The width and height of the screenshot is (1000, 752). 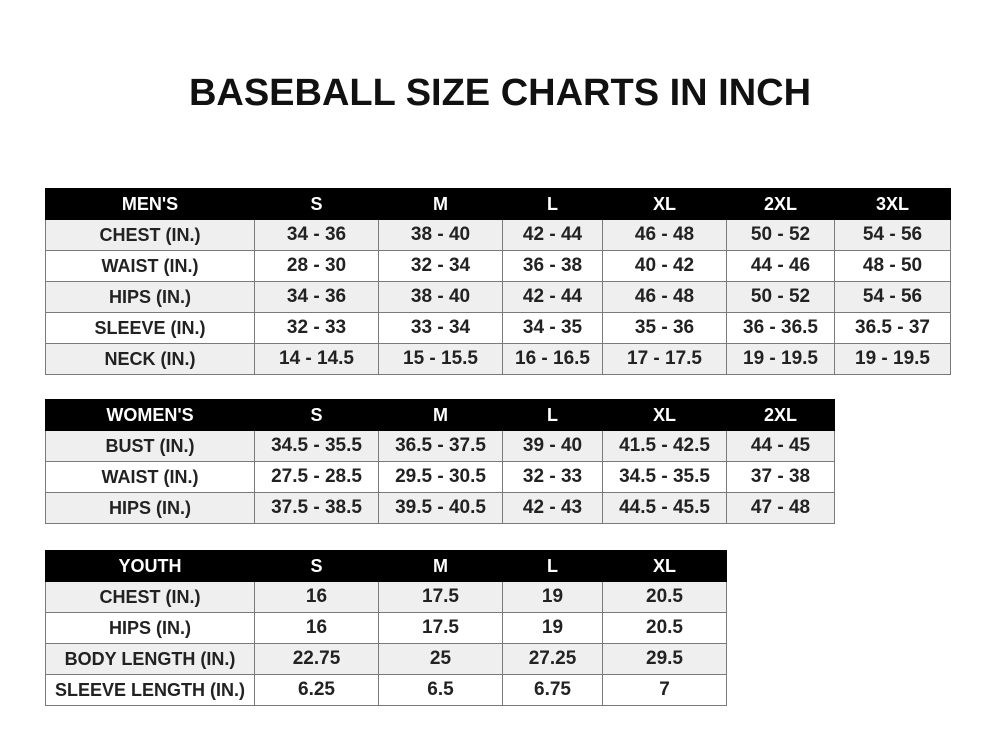 I want to click on measurement-value: 42 - 43, so click(x=552, y=508).